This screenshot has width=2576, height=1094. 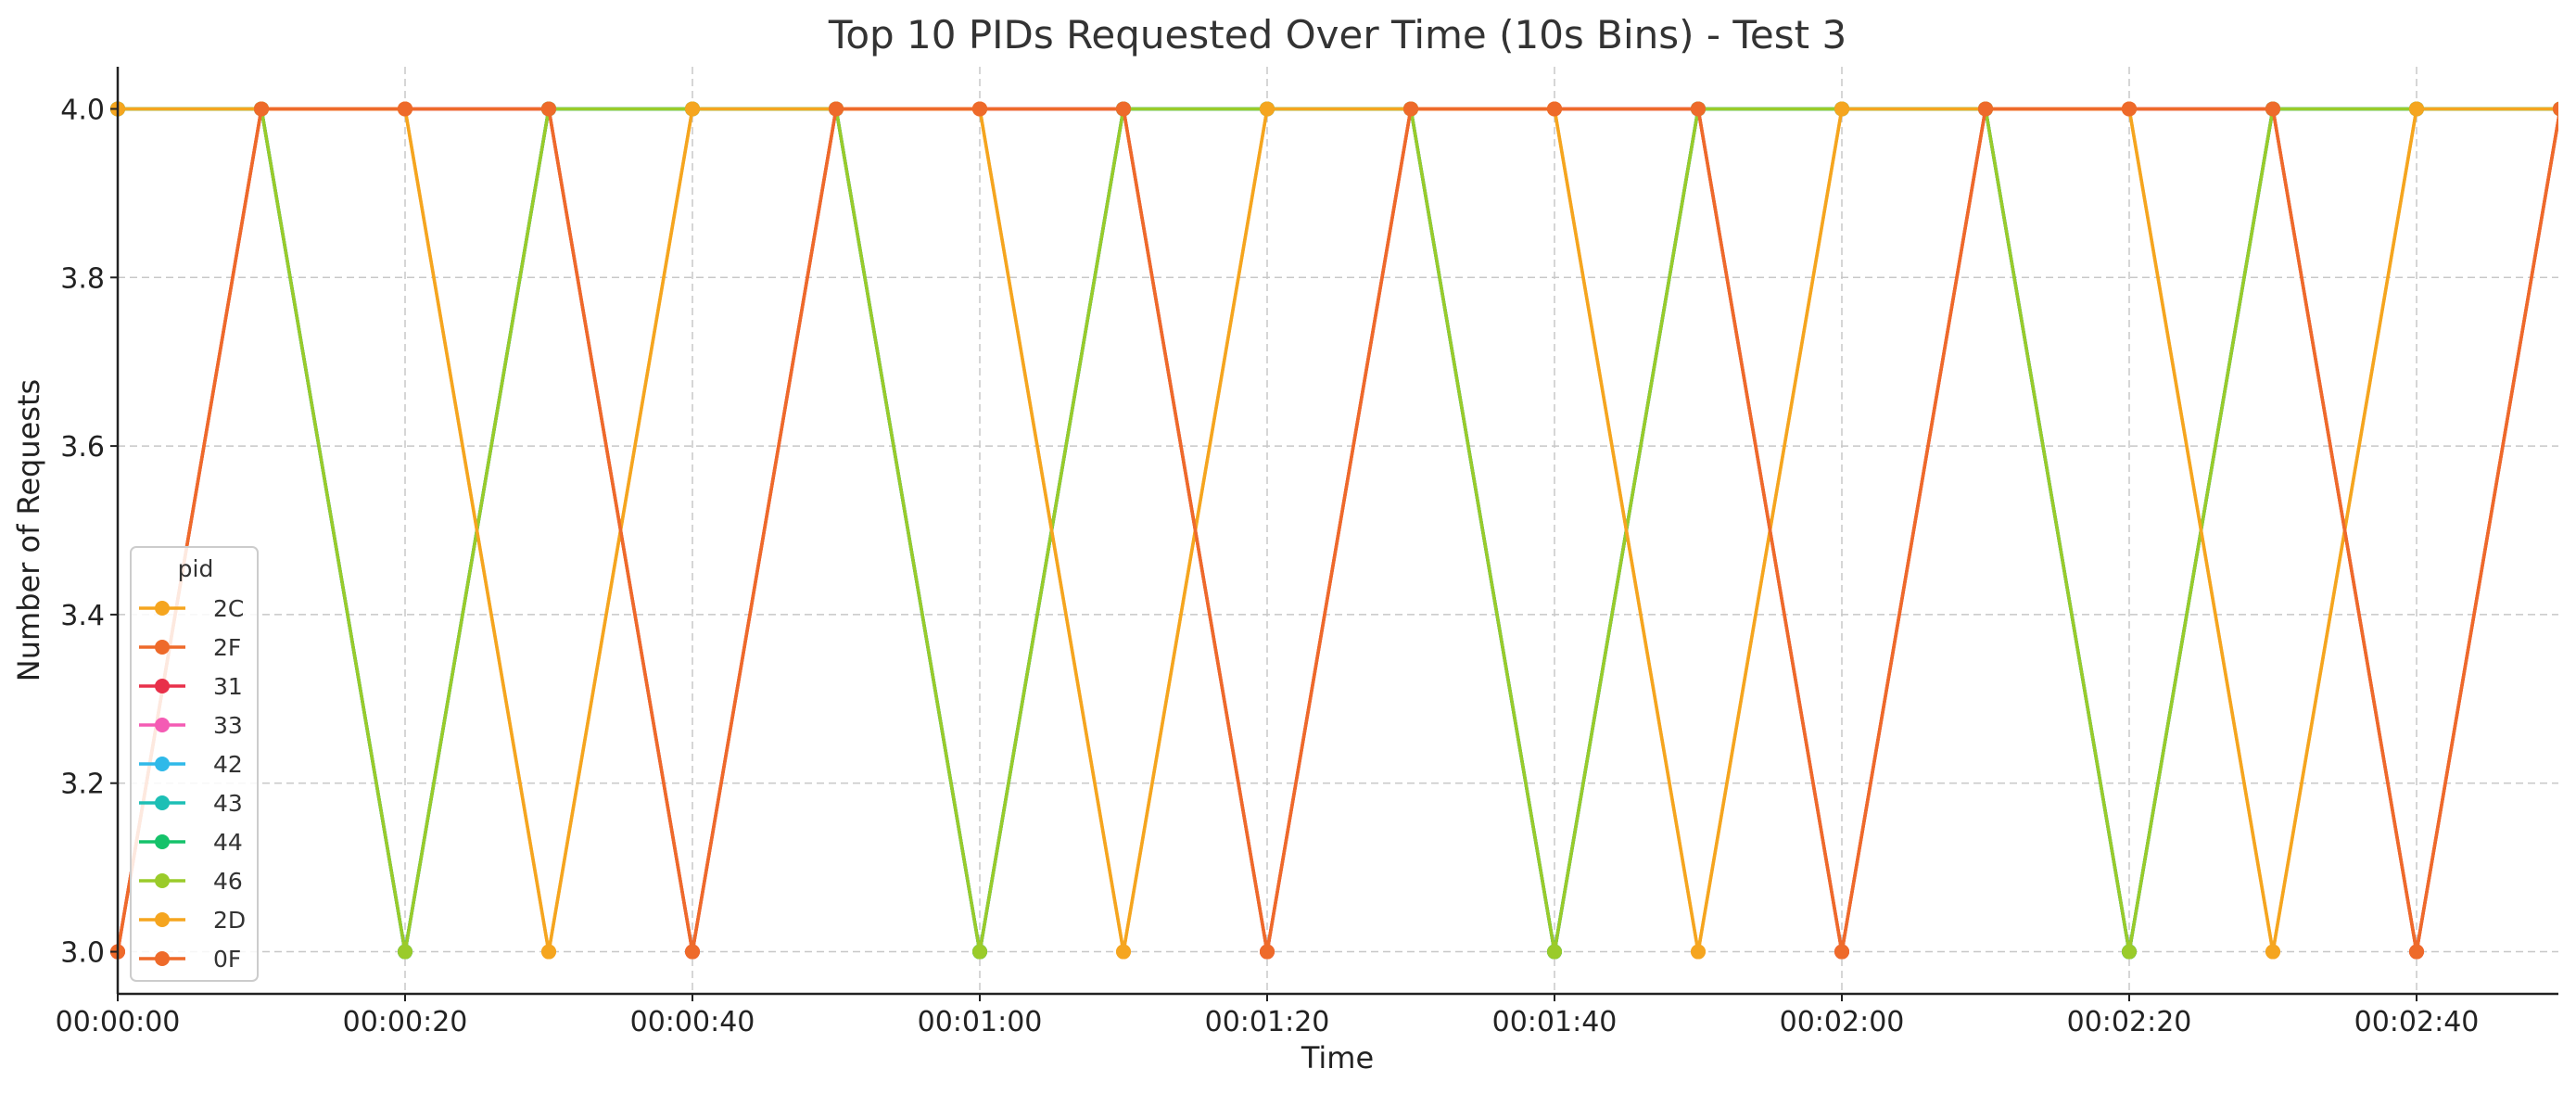 I want to click on legend-item: 2F, so click(x=190, y=647).